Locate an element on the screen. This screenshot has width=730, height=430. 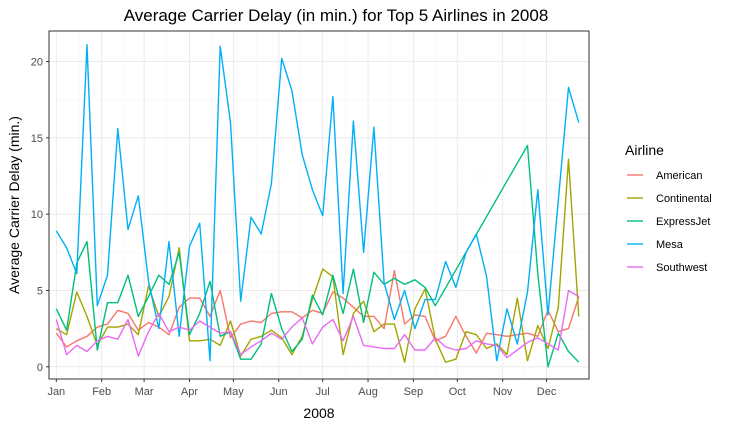
y-tick-label: 15 is located at coordinates (37, 139).